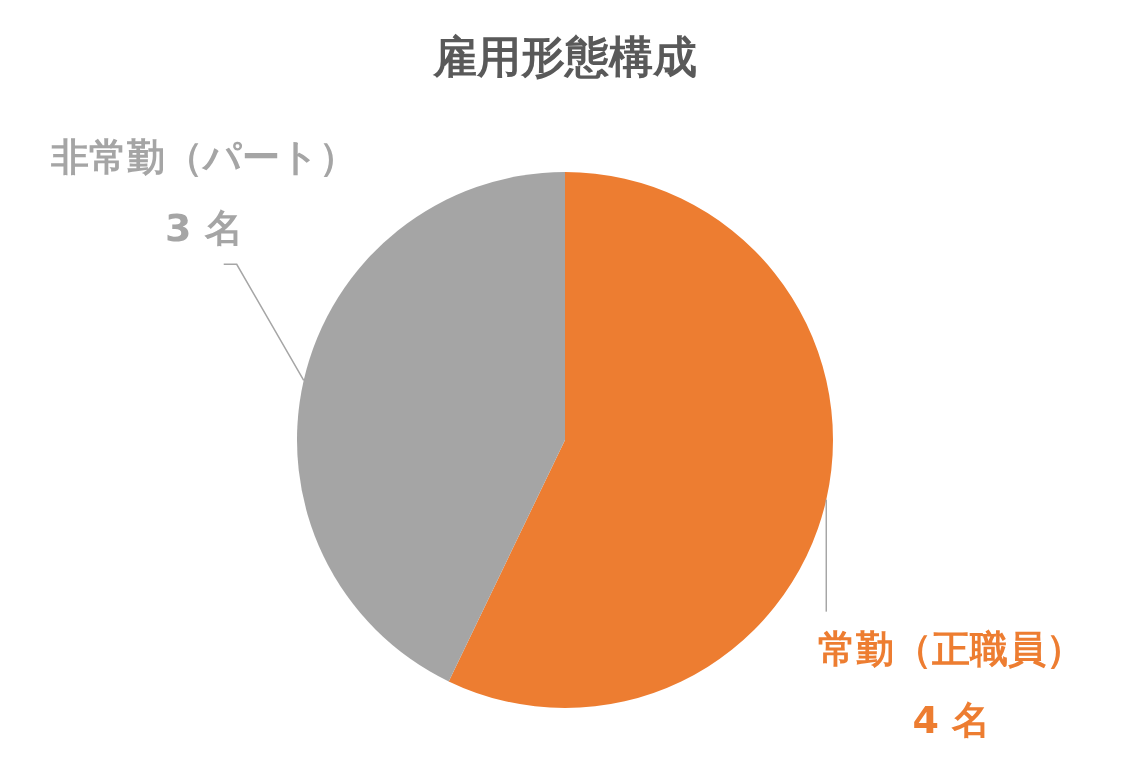 The image size is (1124, 776). What do you see at coordinates (565, 56) in the screenshot?
I see `title: 雇用形態構成` at bounding box center [565, 56].